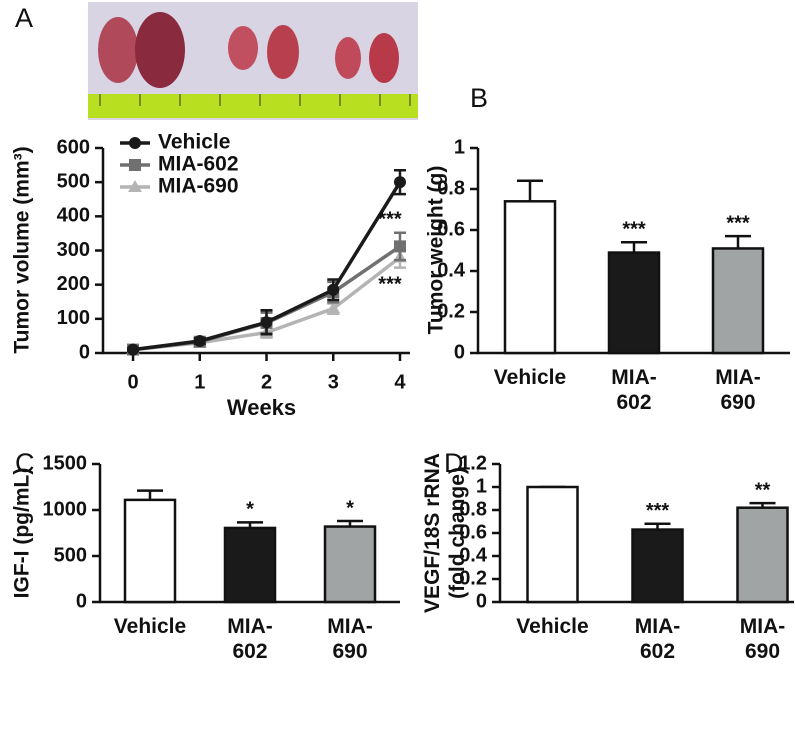 The image size is (796, 734). What do you see at coordinates (73, 318) in the screenshot?
I see `y-tick-label: 100` at bounding box center [73, 318].